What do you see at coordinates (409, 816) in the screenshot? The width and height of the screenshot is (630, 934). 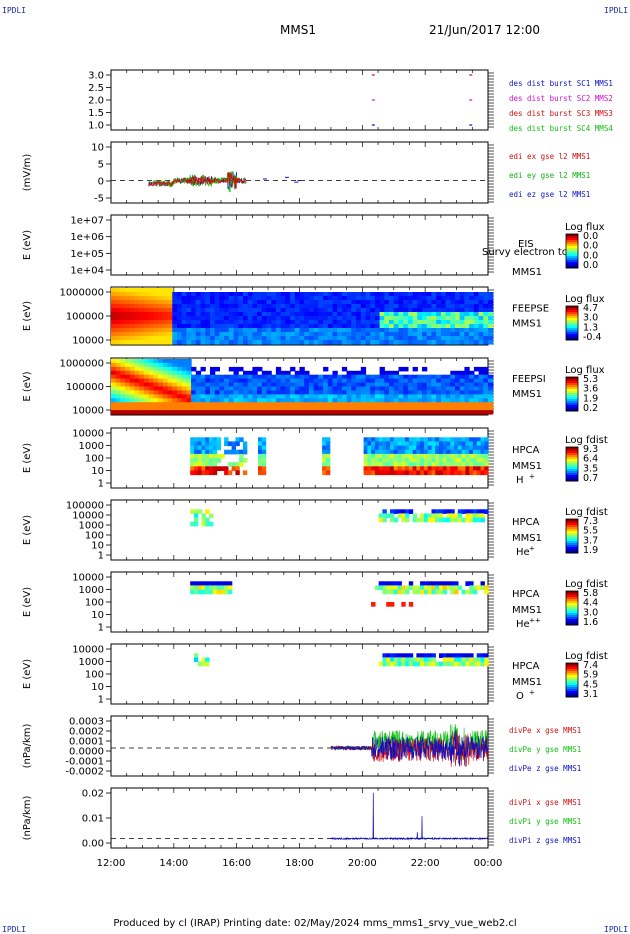 I see `p11-series-line` at bounding box center [409, 816].